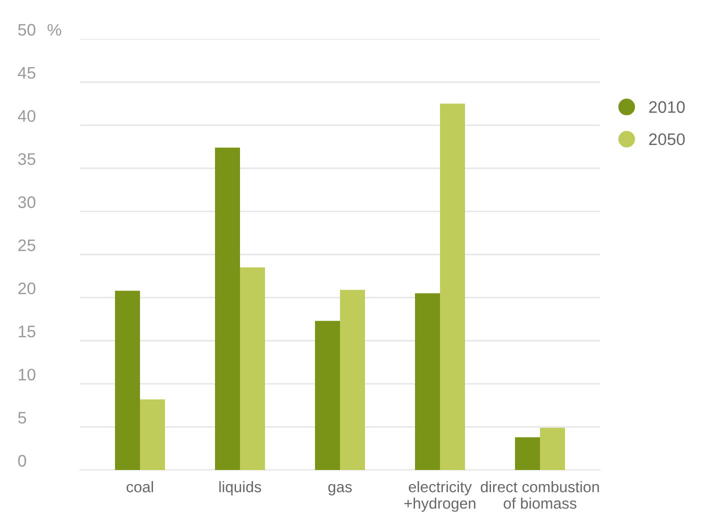  What do you see at coordinates (139, 486) in the screenshot?
I see `x-tick-label: coal` at bounding box center [139, 486].